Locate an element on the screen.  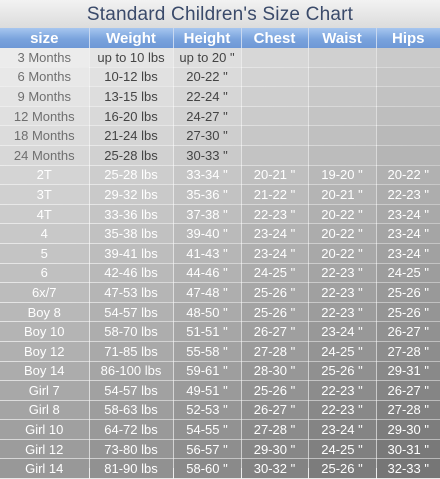
cell-weight: 33-36 lbs is located at coordinates (131, 214).